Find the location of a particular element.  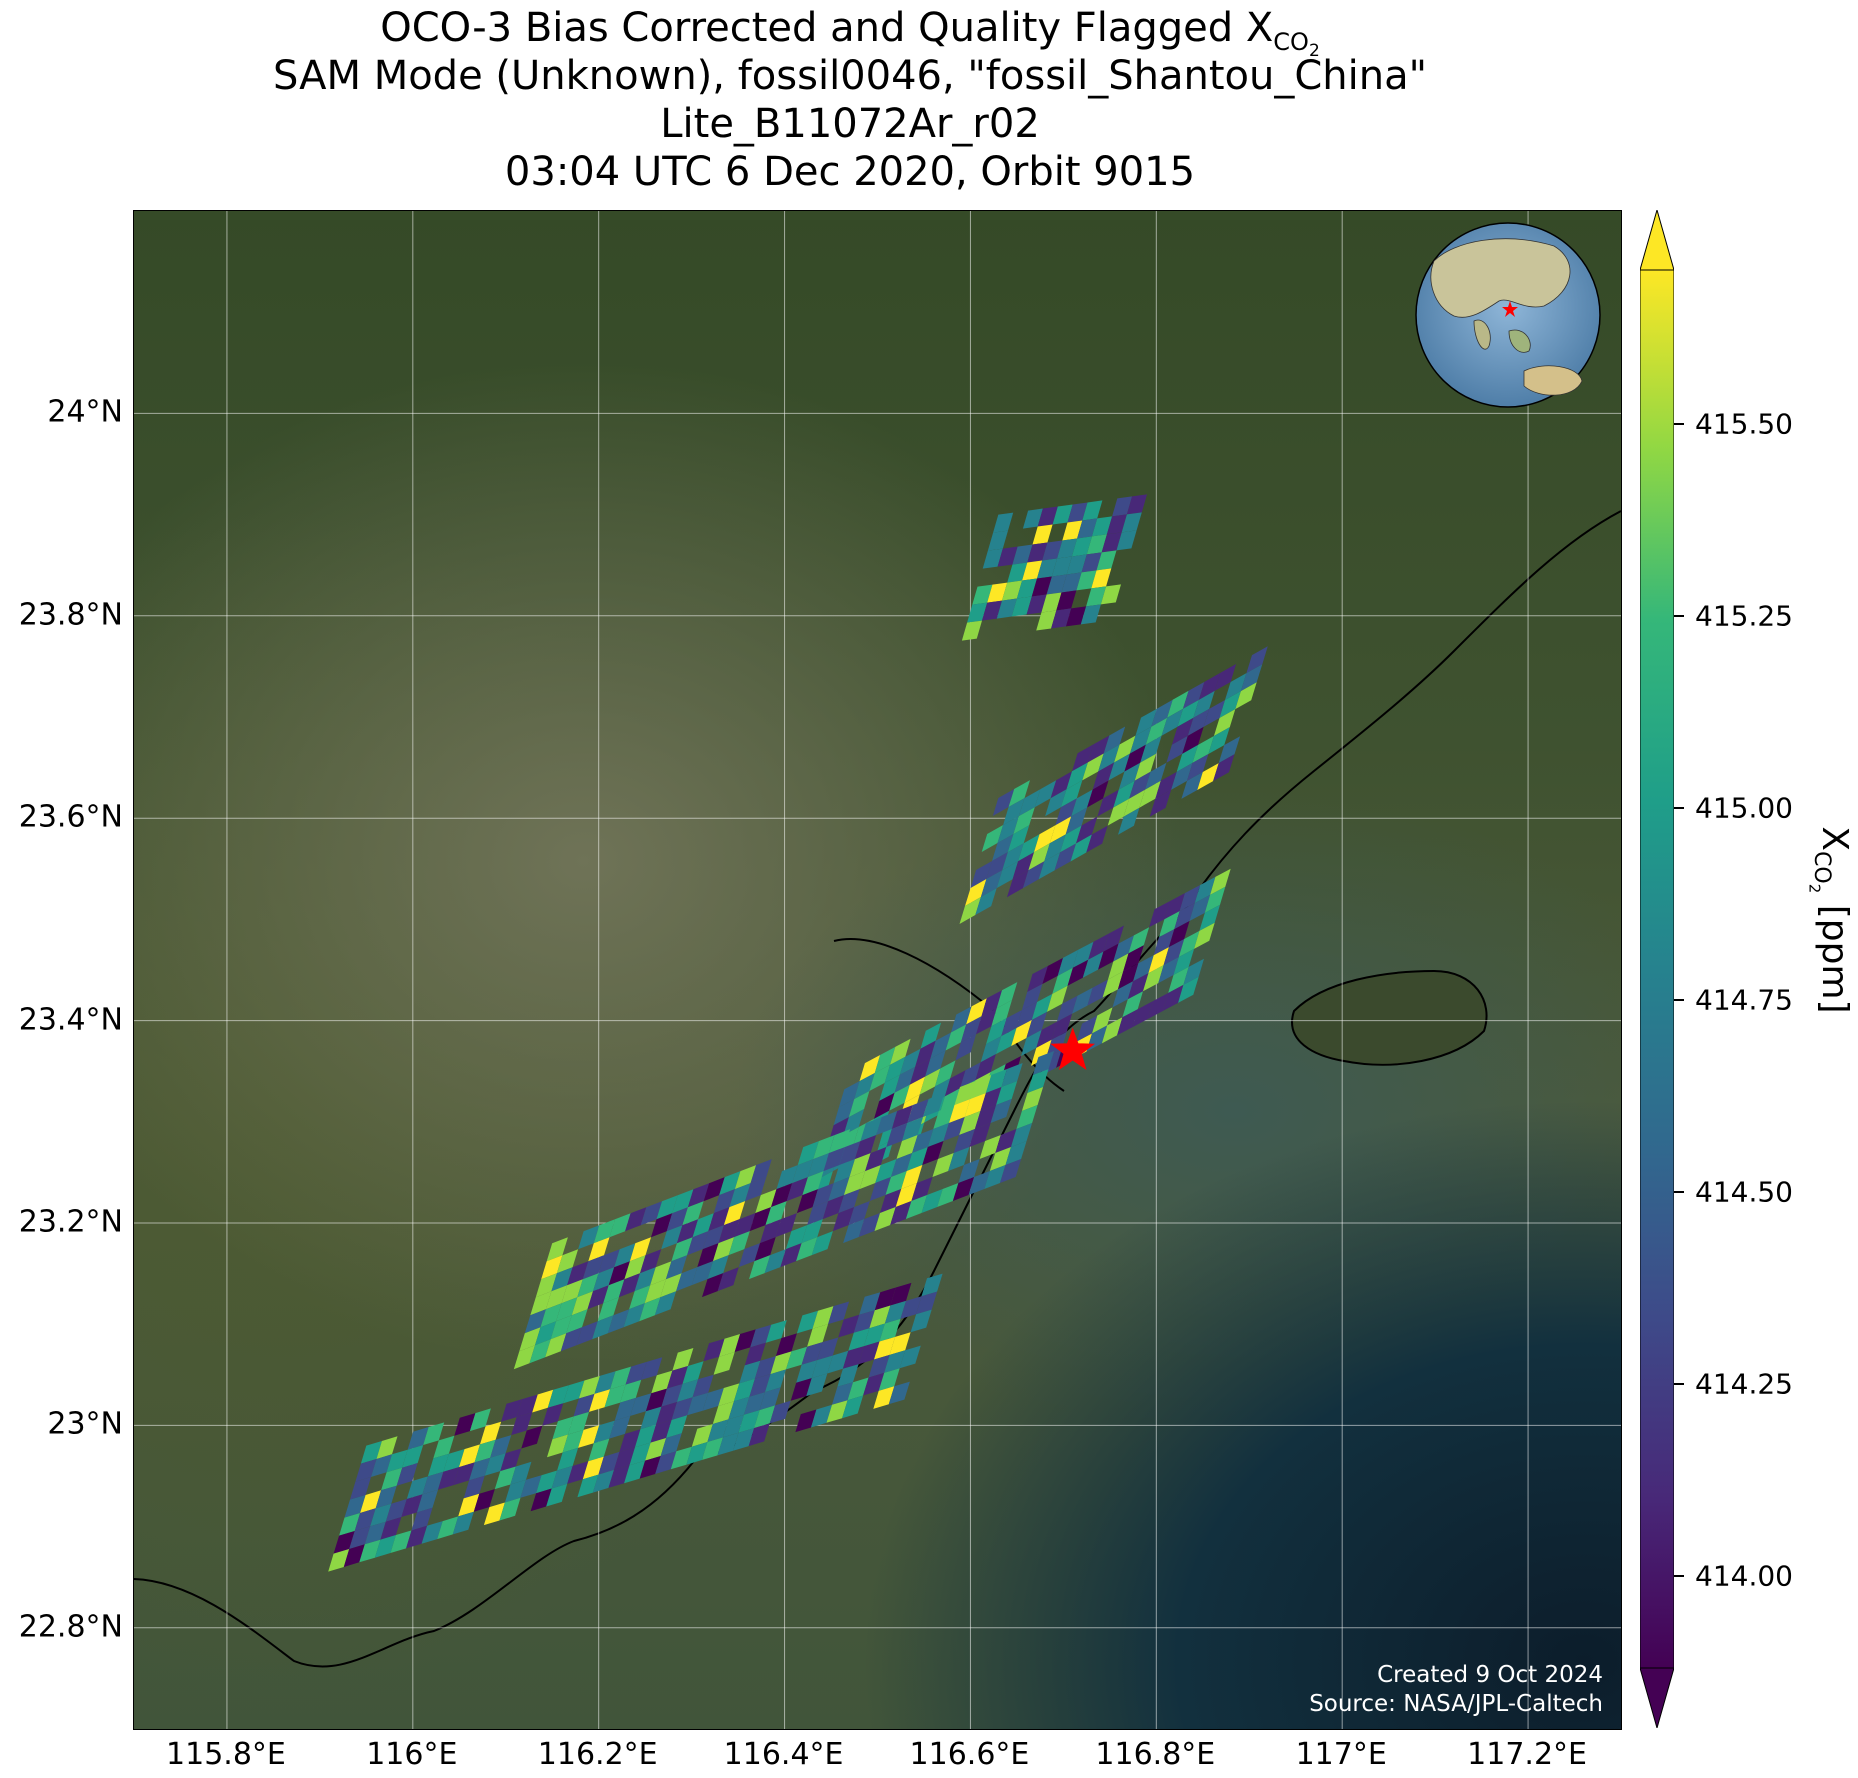

lat-tick-label: 23.8°N is located at coordinates (70, 615).